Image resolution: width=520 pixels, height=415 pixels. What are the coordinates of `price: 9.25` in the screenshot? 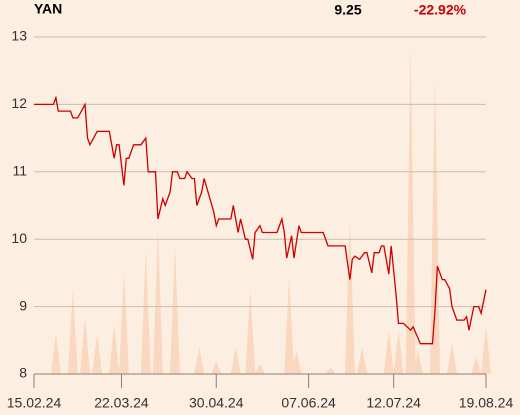 It's located at (347, 10).